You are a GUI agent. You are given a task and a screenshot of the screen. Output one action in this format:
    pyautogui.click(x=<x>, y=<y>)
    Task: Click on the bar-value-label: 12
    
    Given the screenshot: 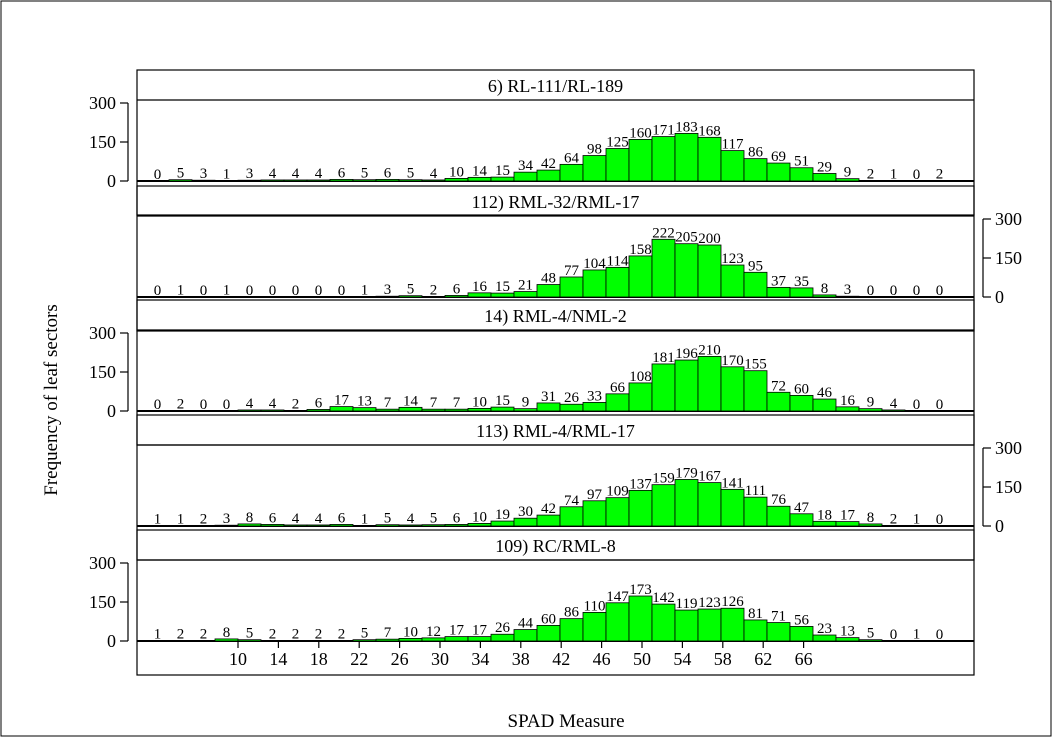 What is the action you would take?
    pyautogui.click(x=433, y=632)
    